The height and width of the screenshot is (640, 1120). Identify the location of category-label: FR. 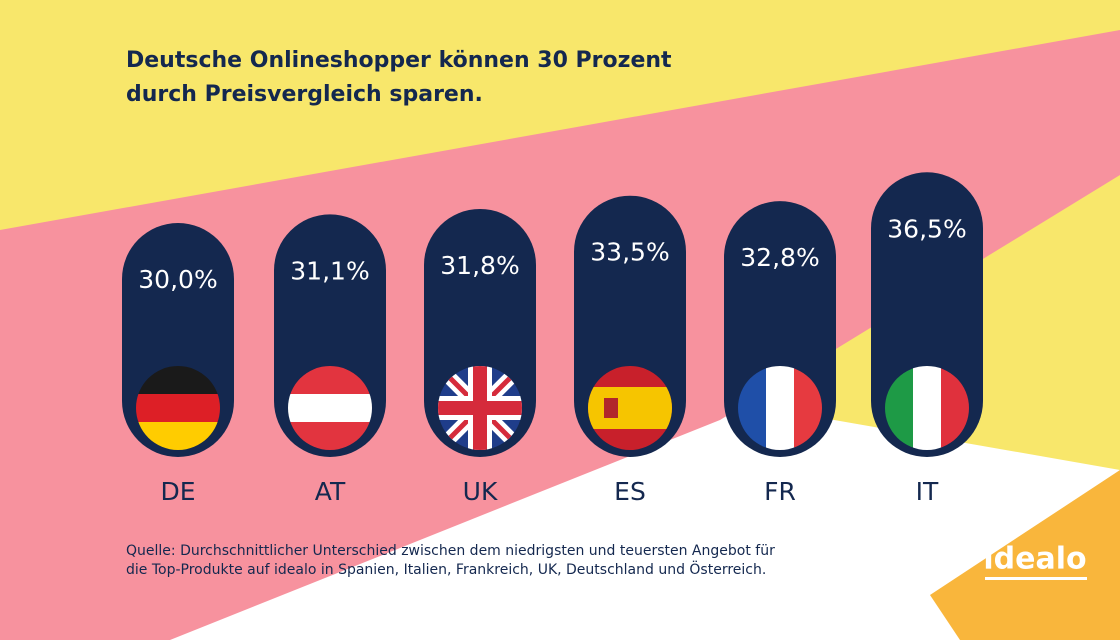
(780, 491).